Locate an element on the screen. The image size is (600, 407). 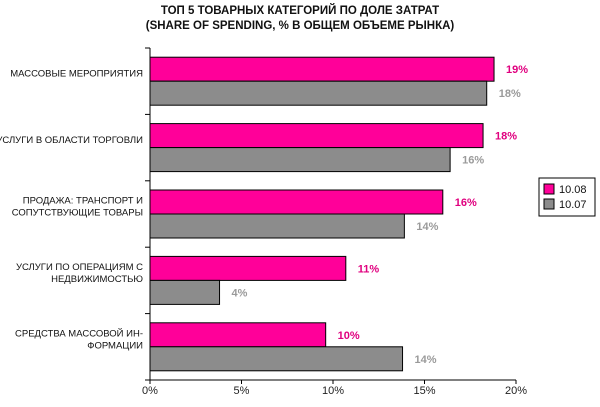
x-tick-label: 0% is located at coordinates (150, 391).